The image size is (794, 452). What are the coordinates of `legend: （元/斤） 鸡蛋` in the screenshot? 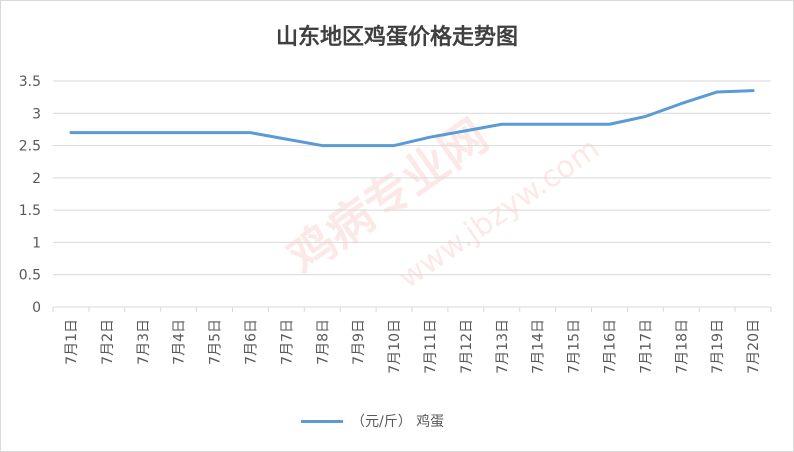 It's located at (372, 421).